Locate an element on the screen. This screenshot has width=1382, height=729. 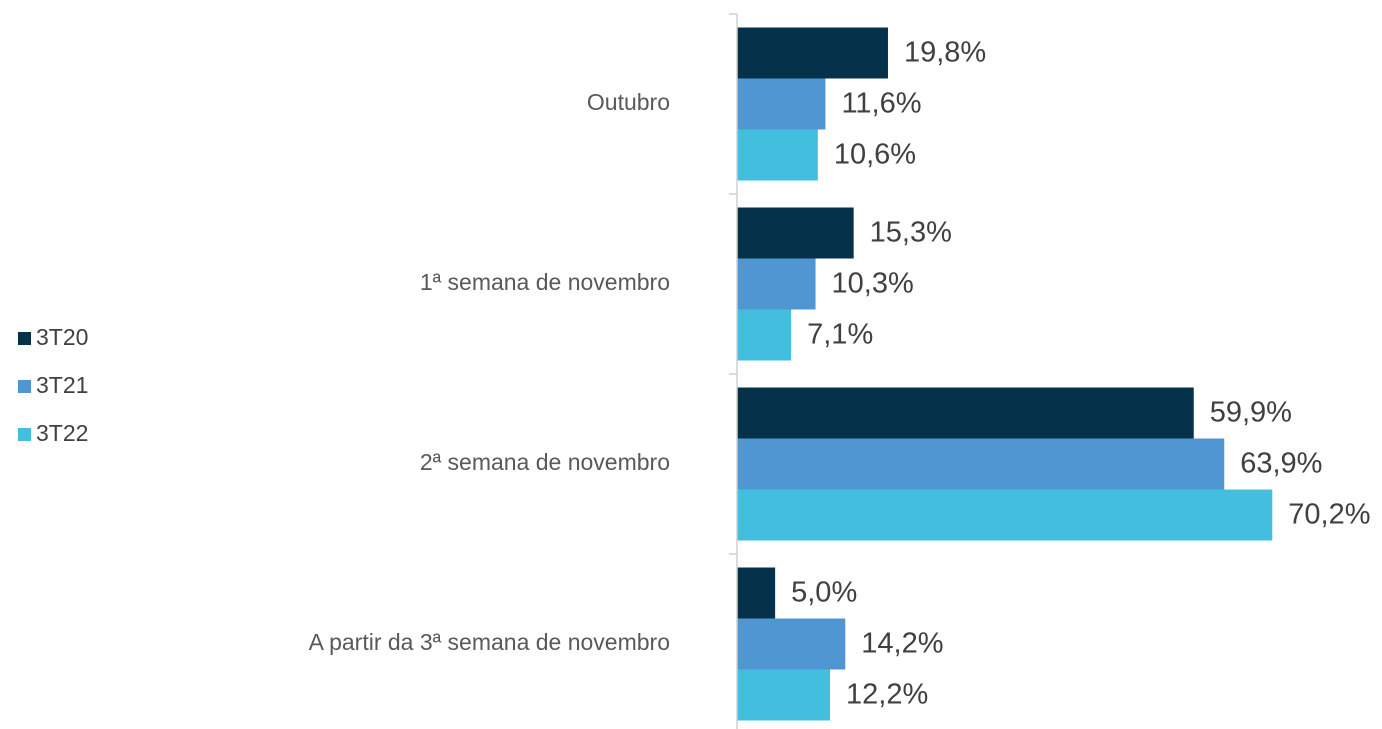
legend-label: 3T22 is located at coordinates (62, 433).